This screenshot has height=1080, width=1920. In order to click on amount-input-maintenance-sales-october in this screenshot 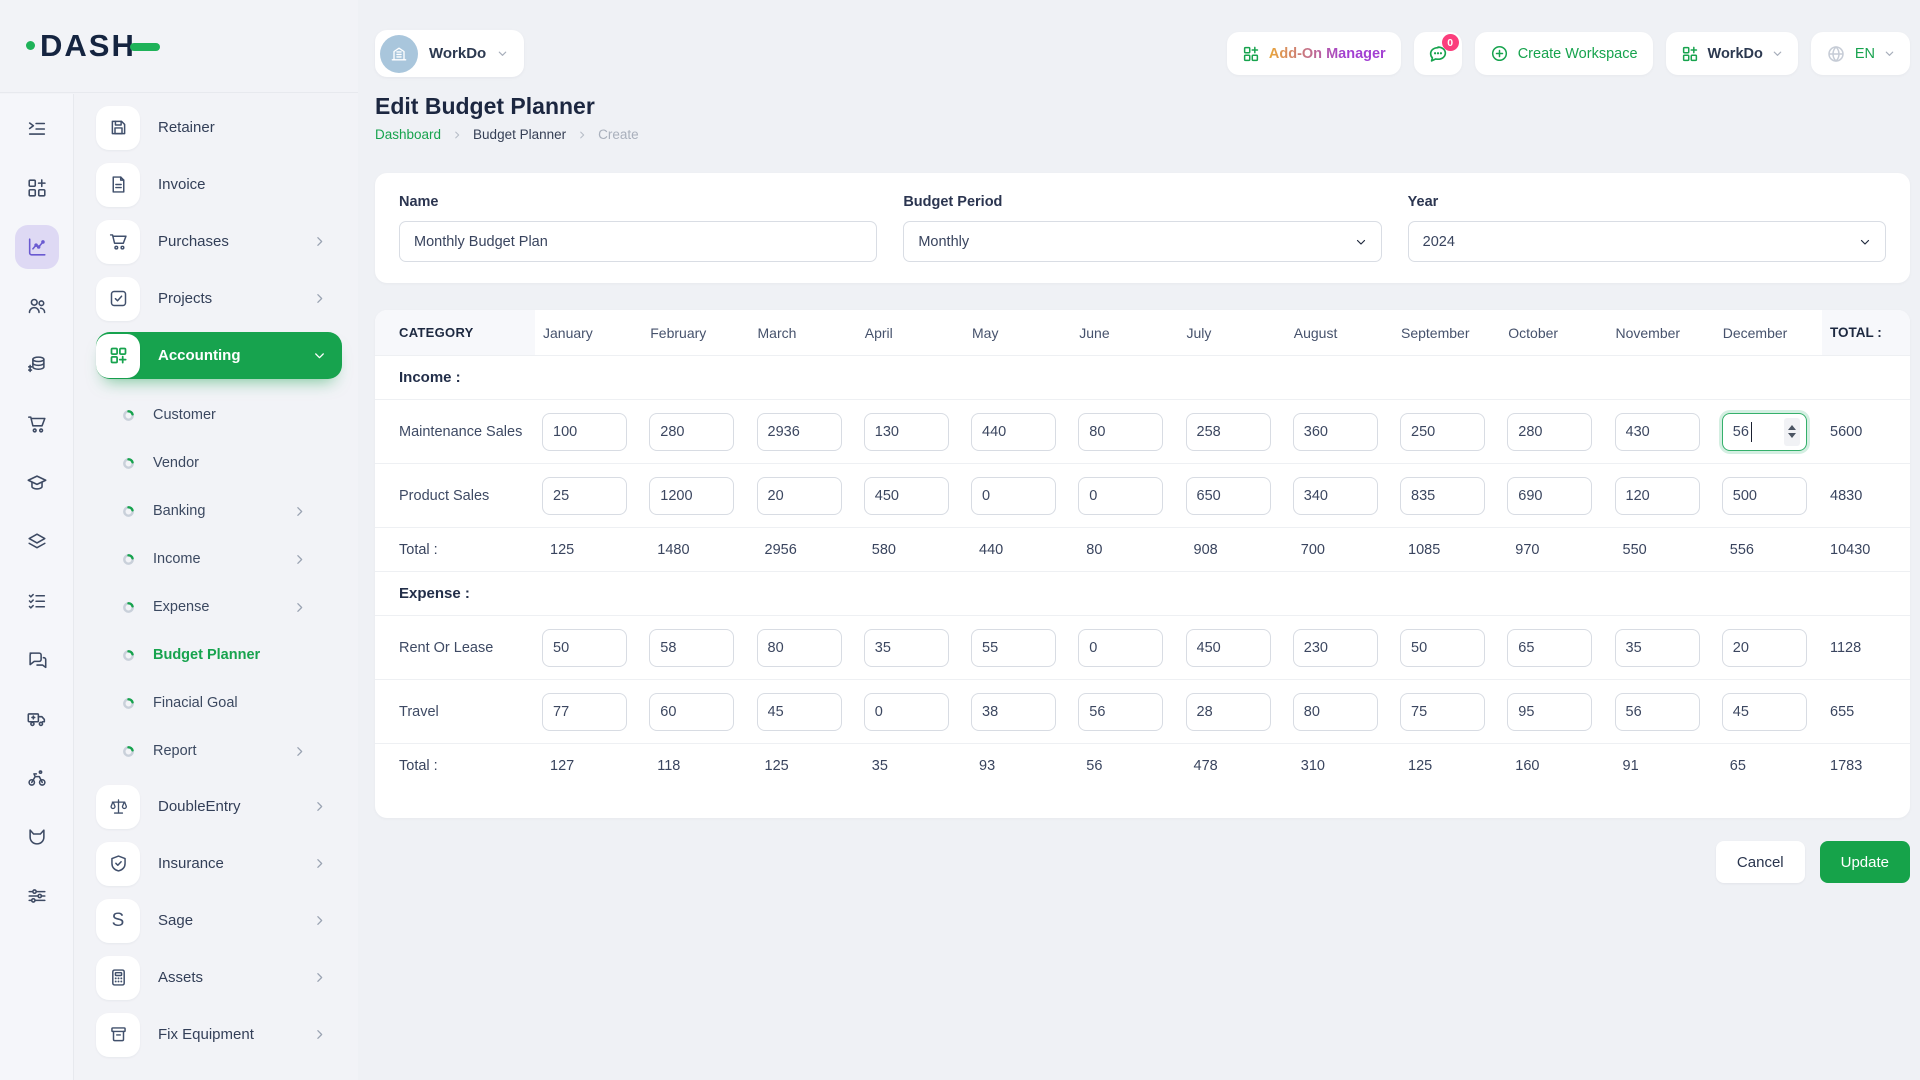, I will do `click(1550, 431)`.